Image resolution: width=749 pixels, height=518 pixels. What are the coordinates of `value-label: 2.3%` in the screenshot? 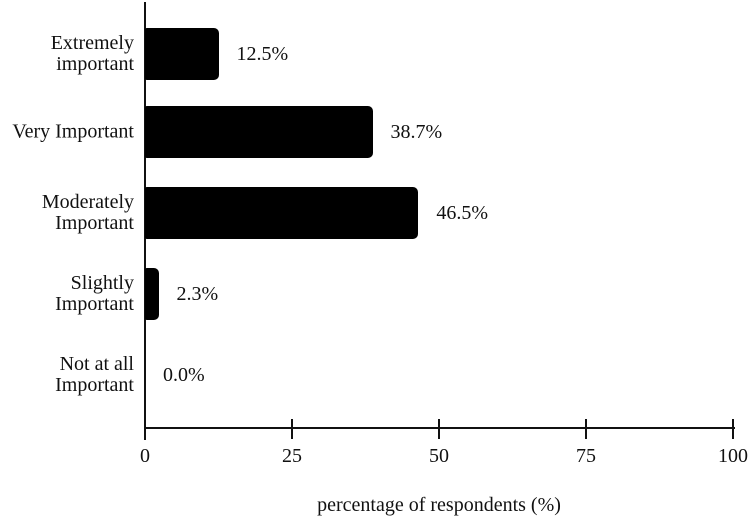 It's located at (197, 294).